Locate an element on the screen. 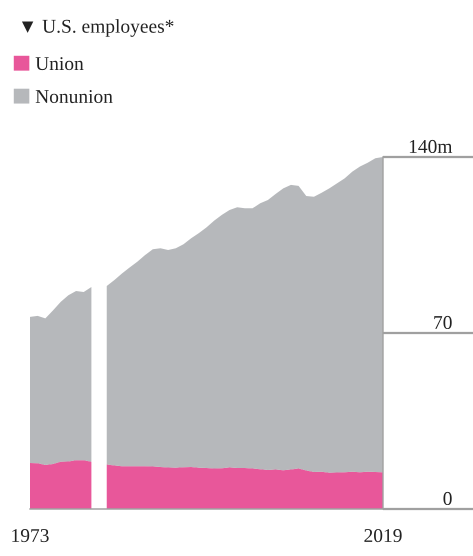  y-tick-label: 0 is located at coordinates (447, 499).